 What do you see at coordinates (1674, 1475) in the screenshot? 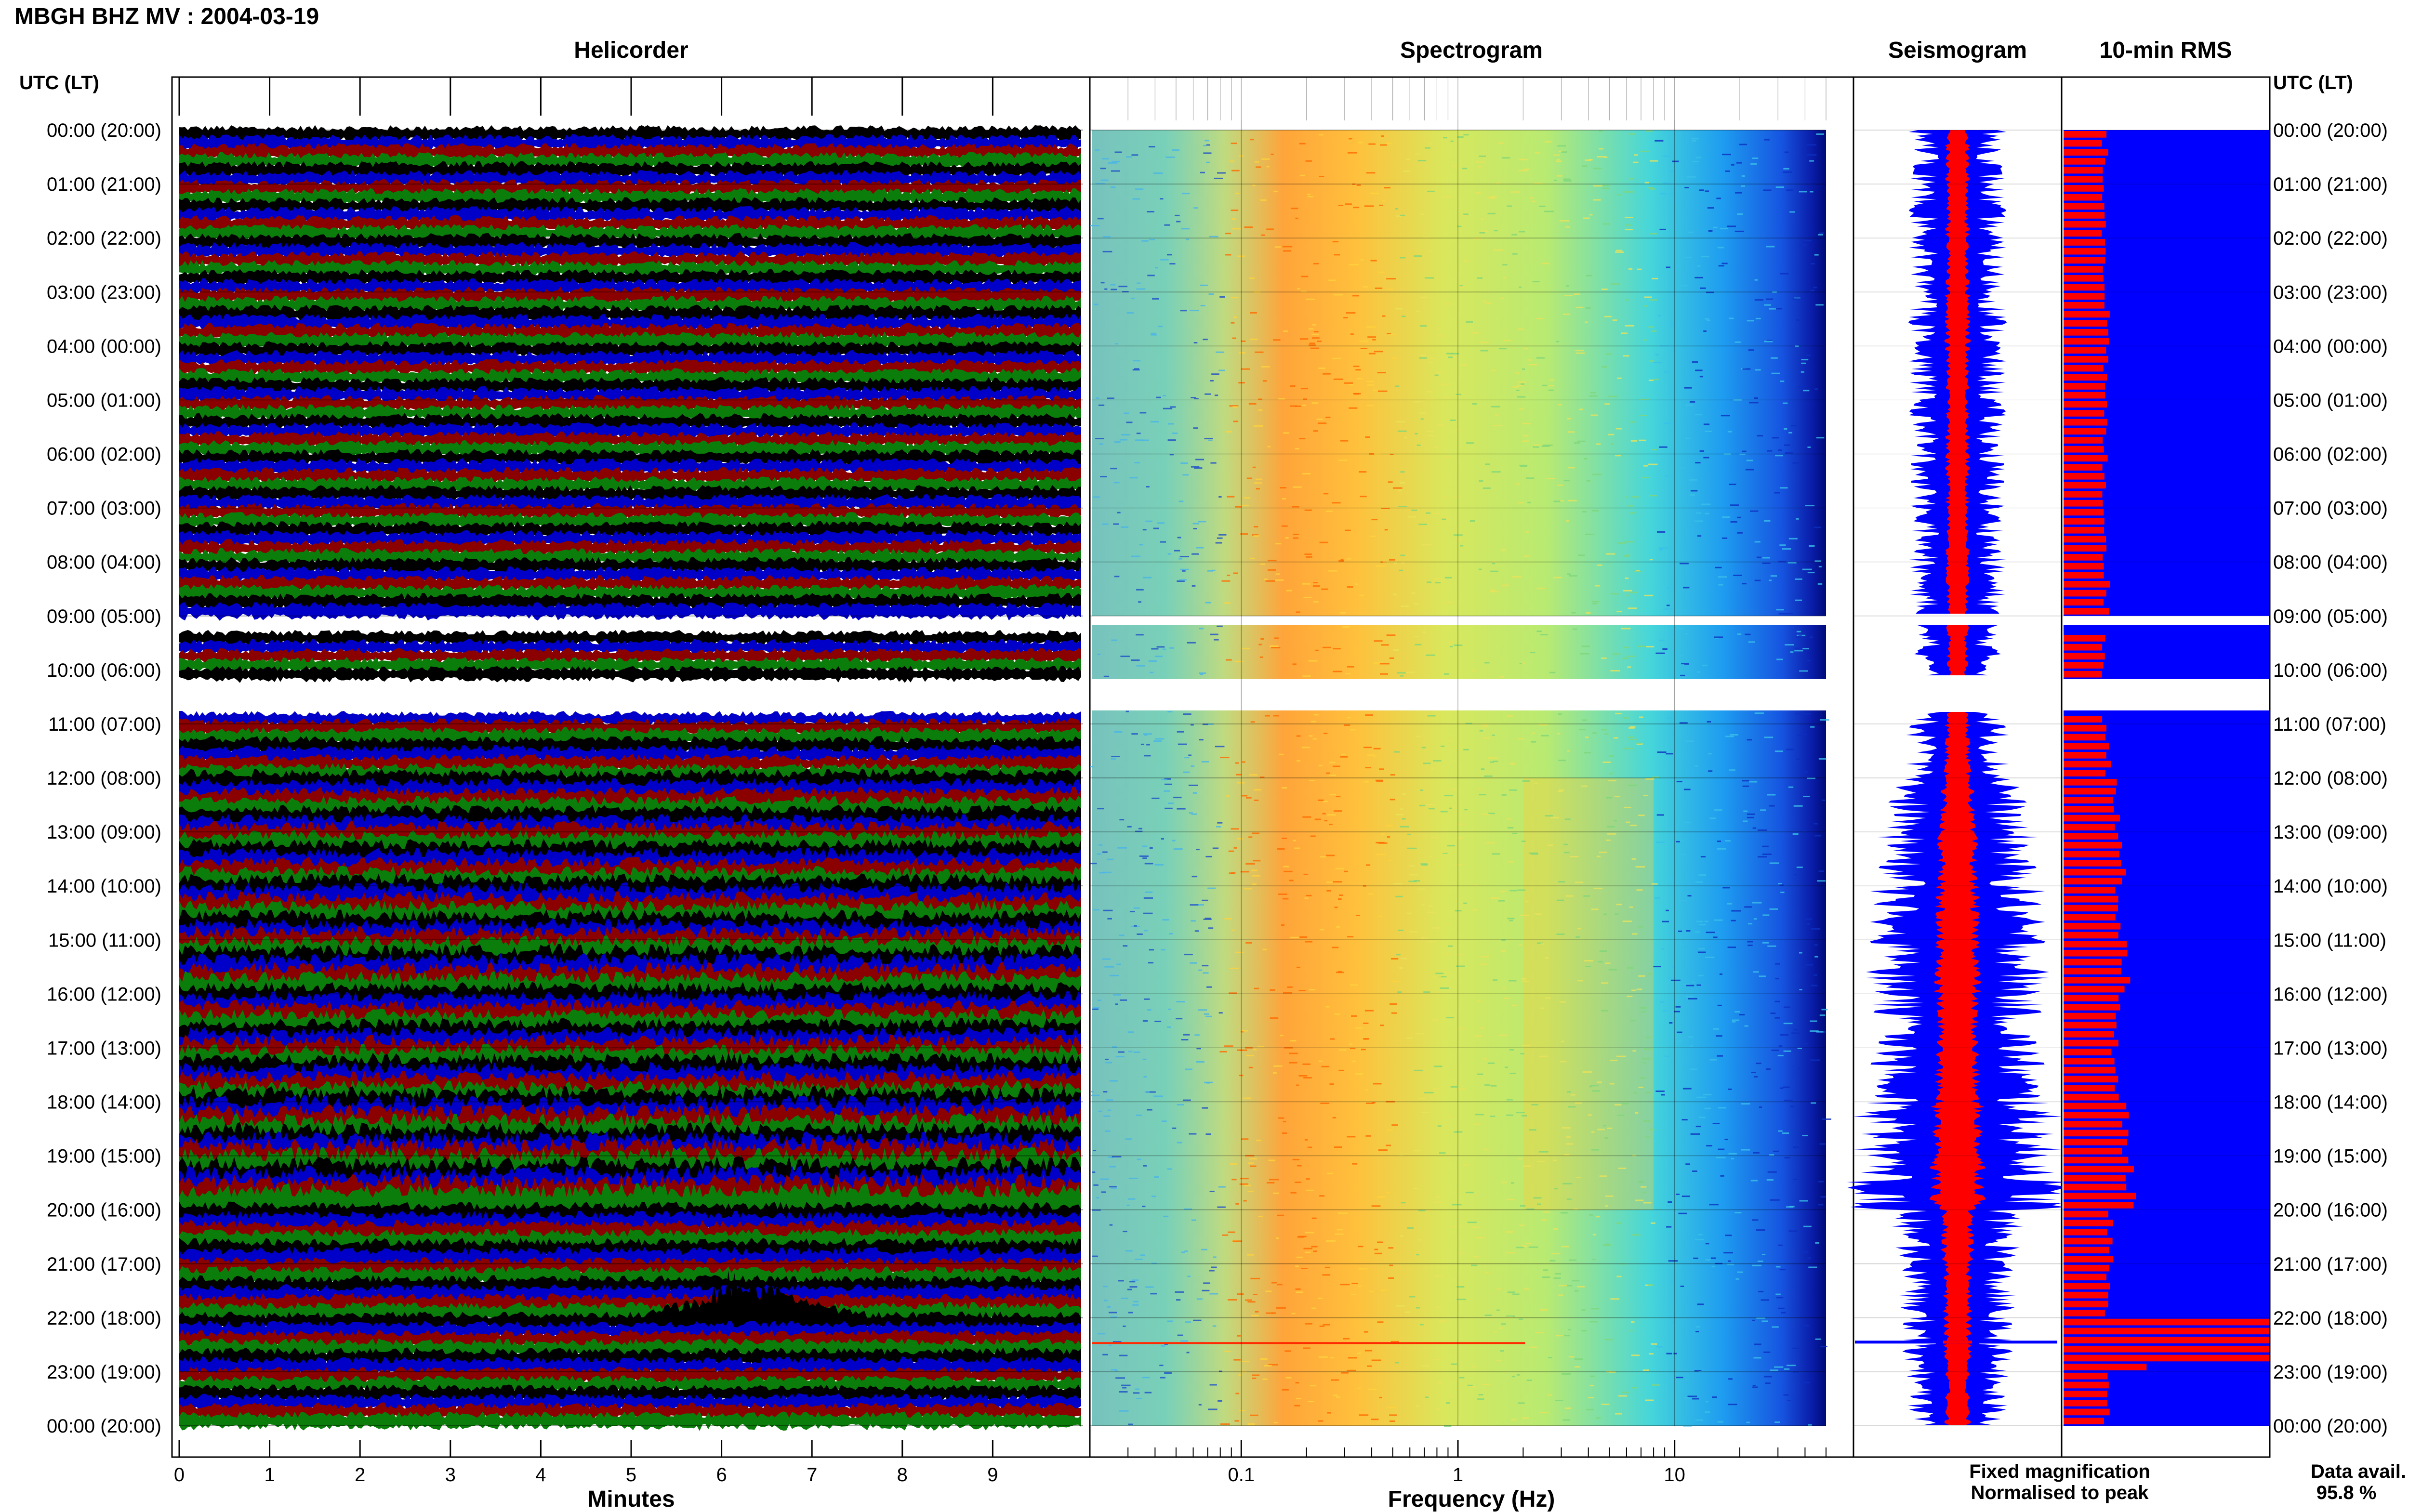
I see `spectrogram-x-tick-label: 10` at bounding box center [1674, 1475].